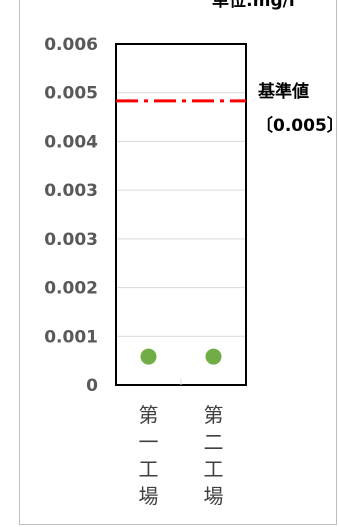 The image size is (339, 527). What do you see at coordinates (71, 215) in the screenshot?
I see `y-axis-tick-labels: 0 0.001 0.002 0.003 0.003 0.004 0.005 0.006` at bounding box center [71, 215].